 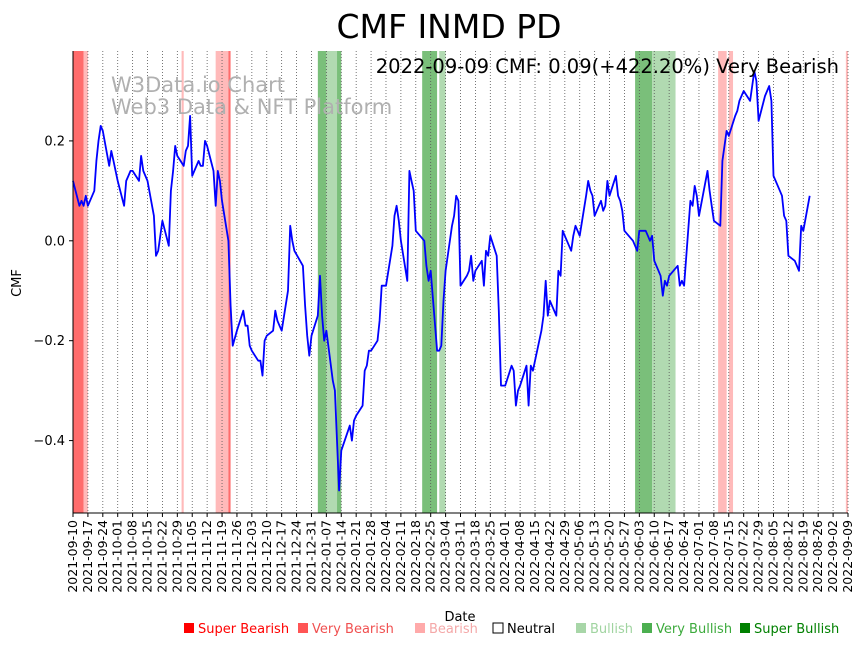 I want to click on legend-swatch-neutral, so click(x=498, y=628).